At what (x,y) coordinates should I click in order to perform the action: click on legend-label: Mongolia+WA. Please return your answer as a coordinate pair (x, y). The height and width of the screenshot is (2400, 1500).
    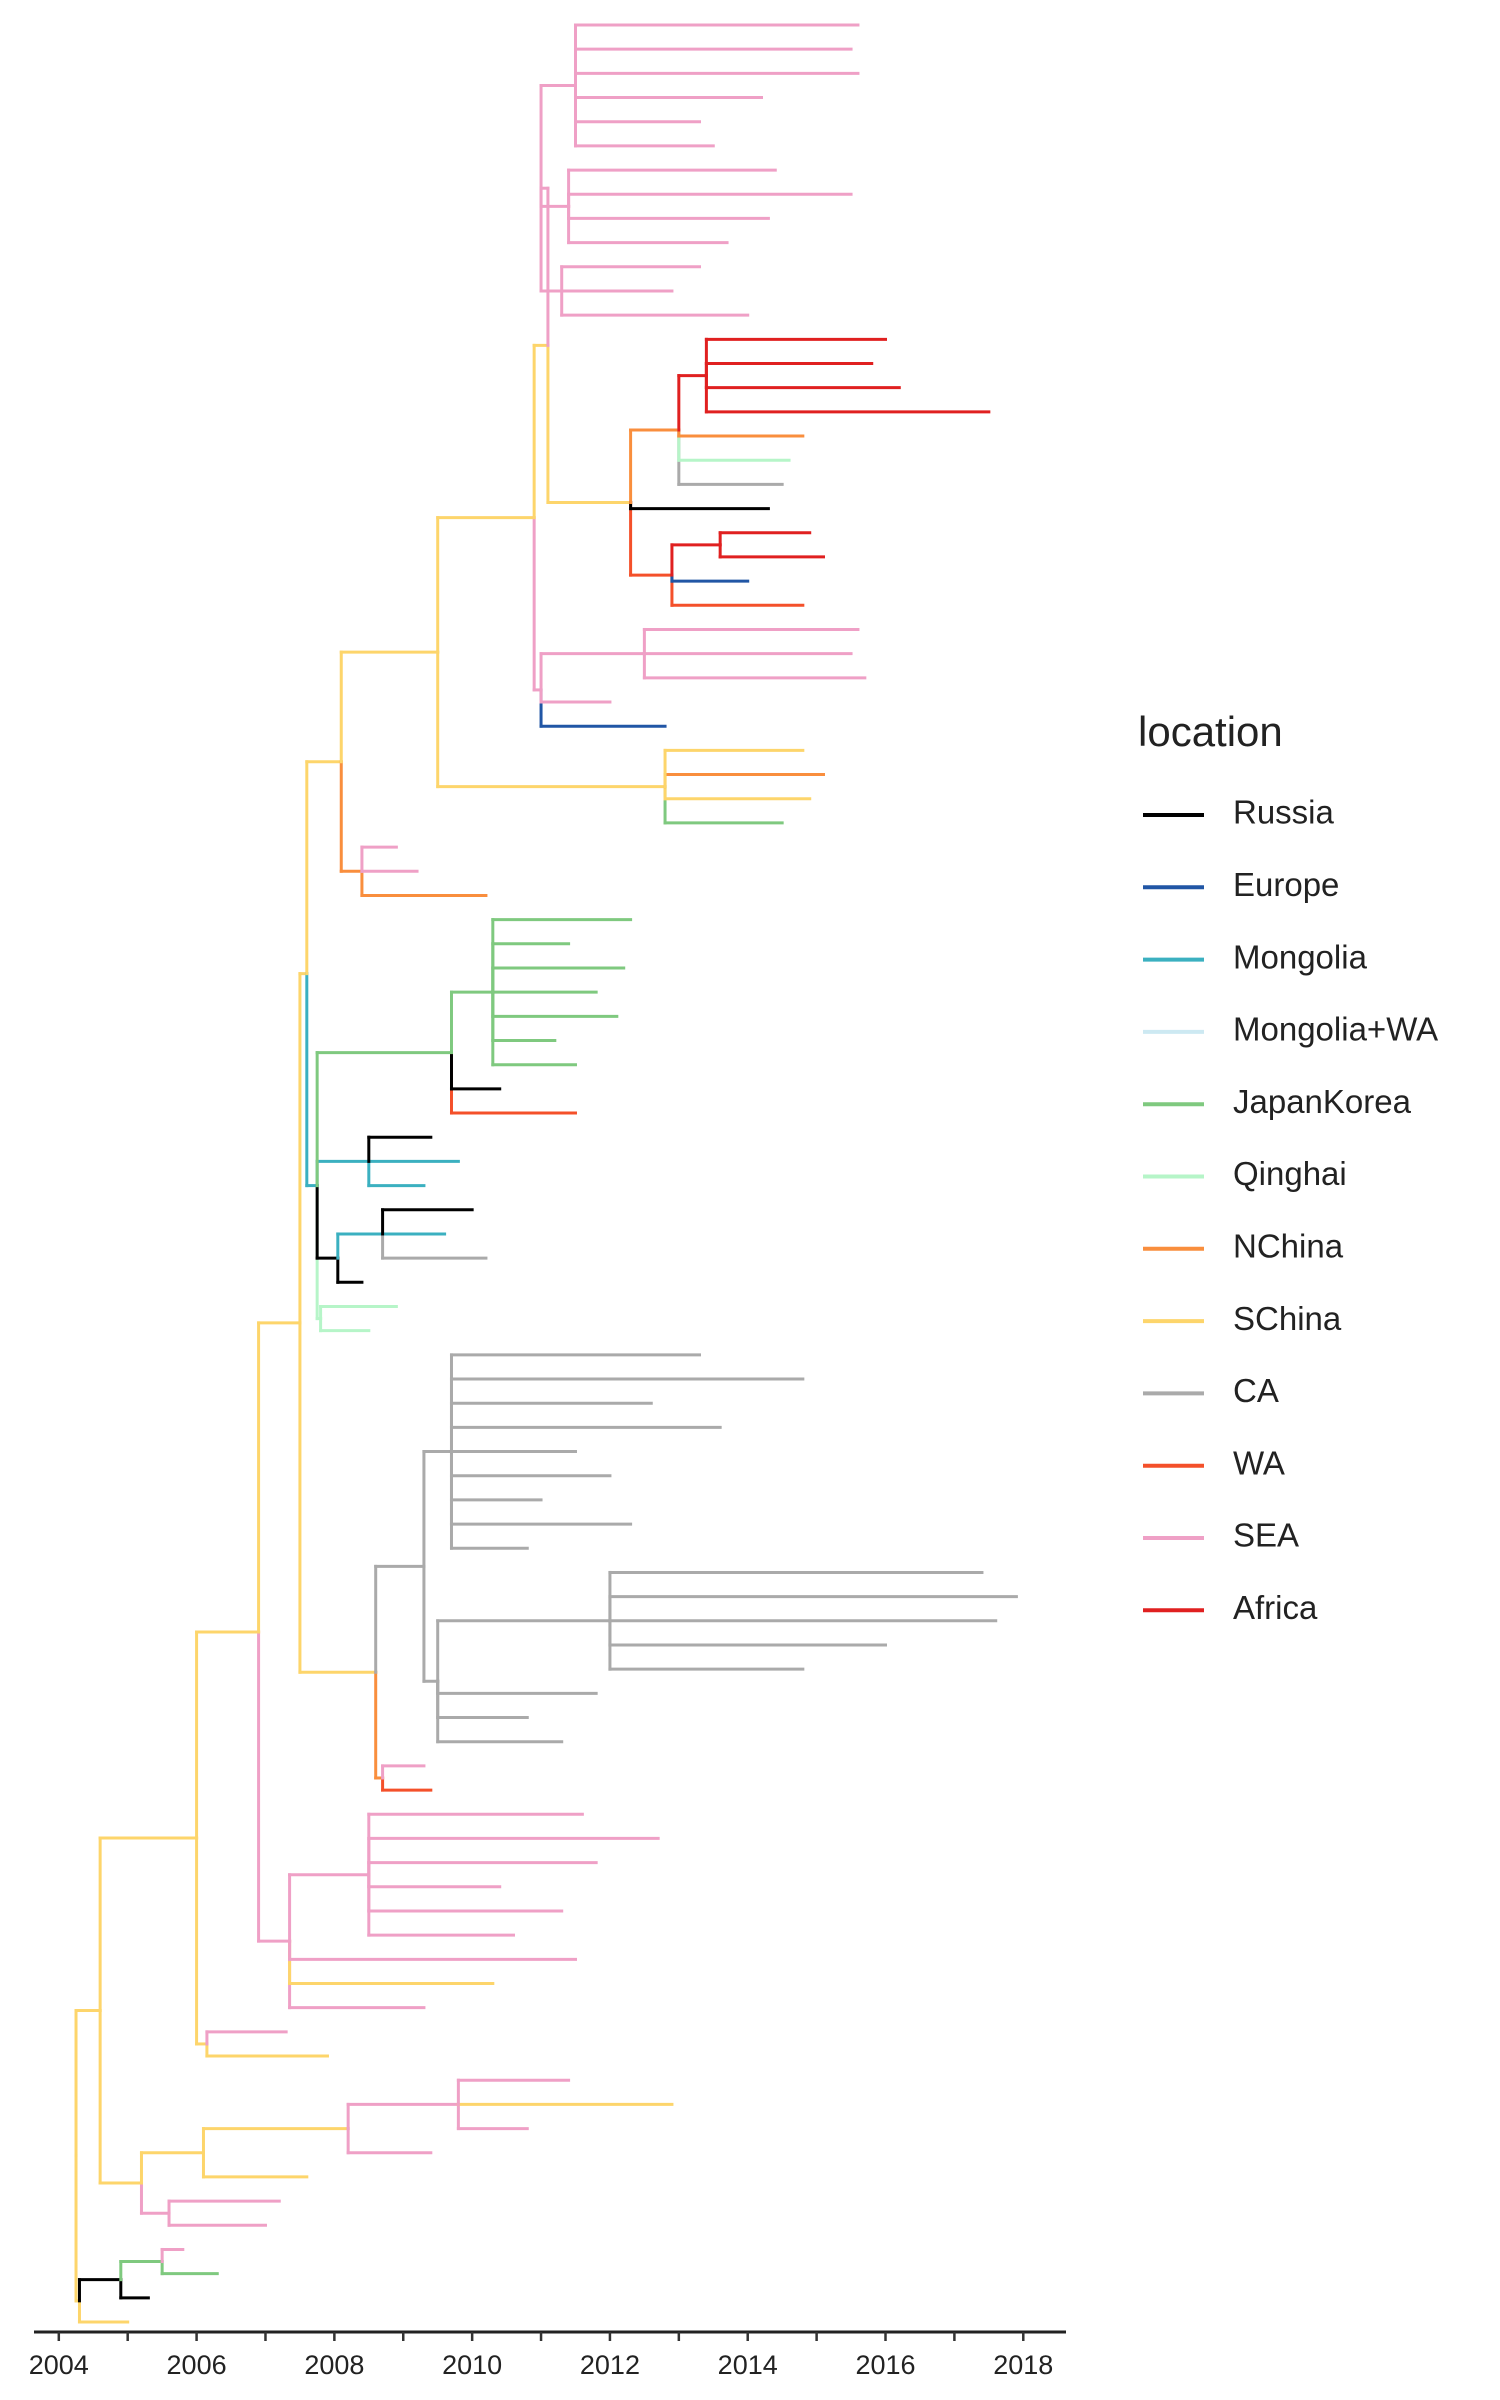
    Looking at the image, I should click on (1335, 1029).